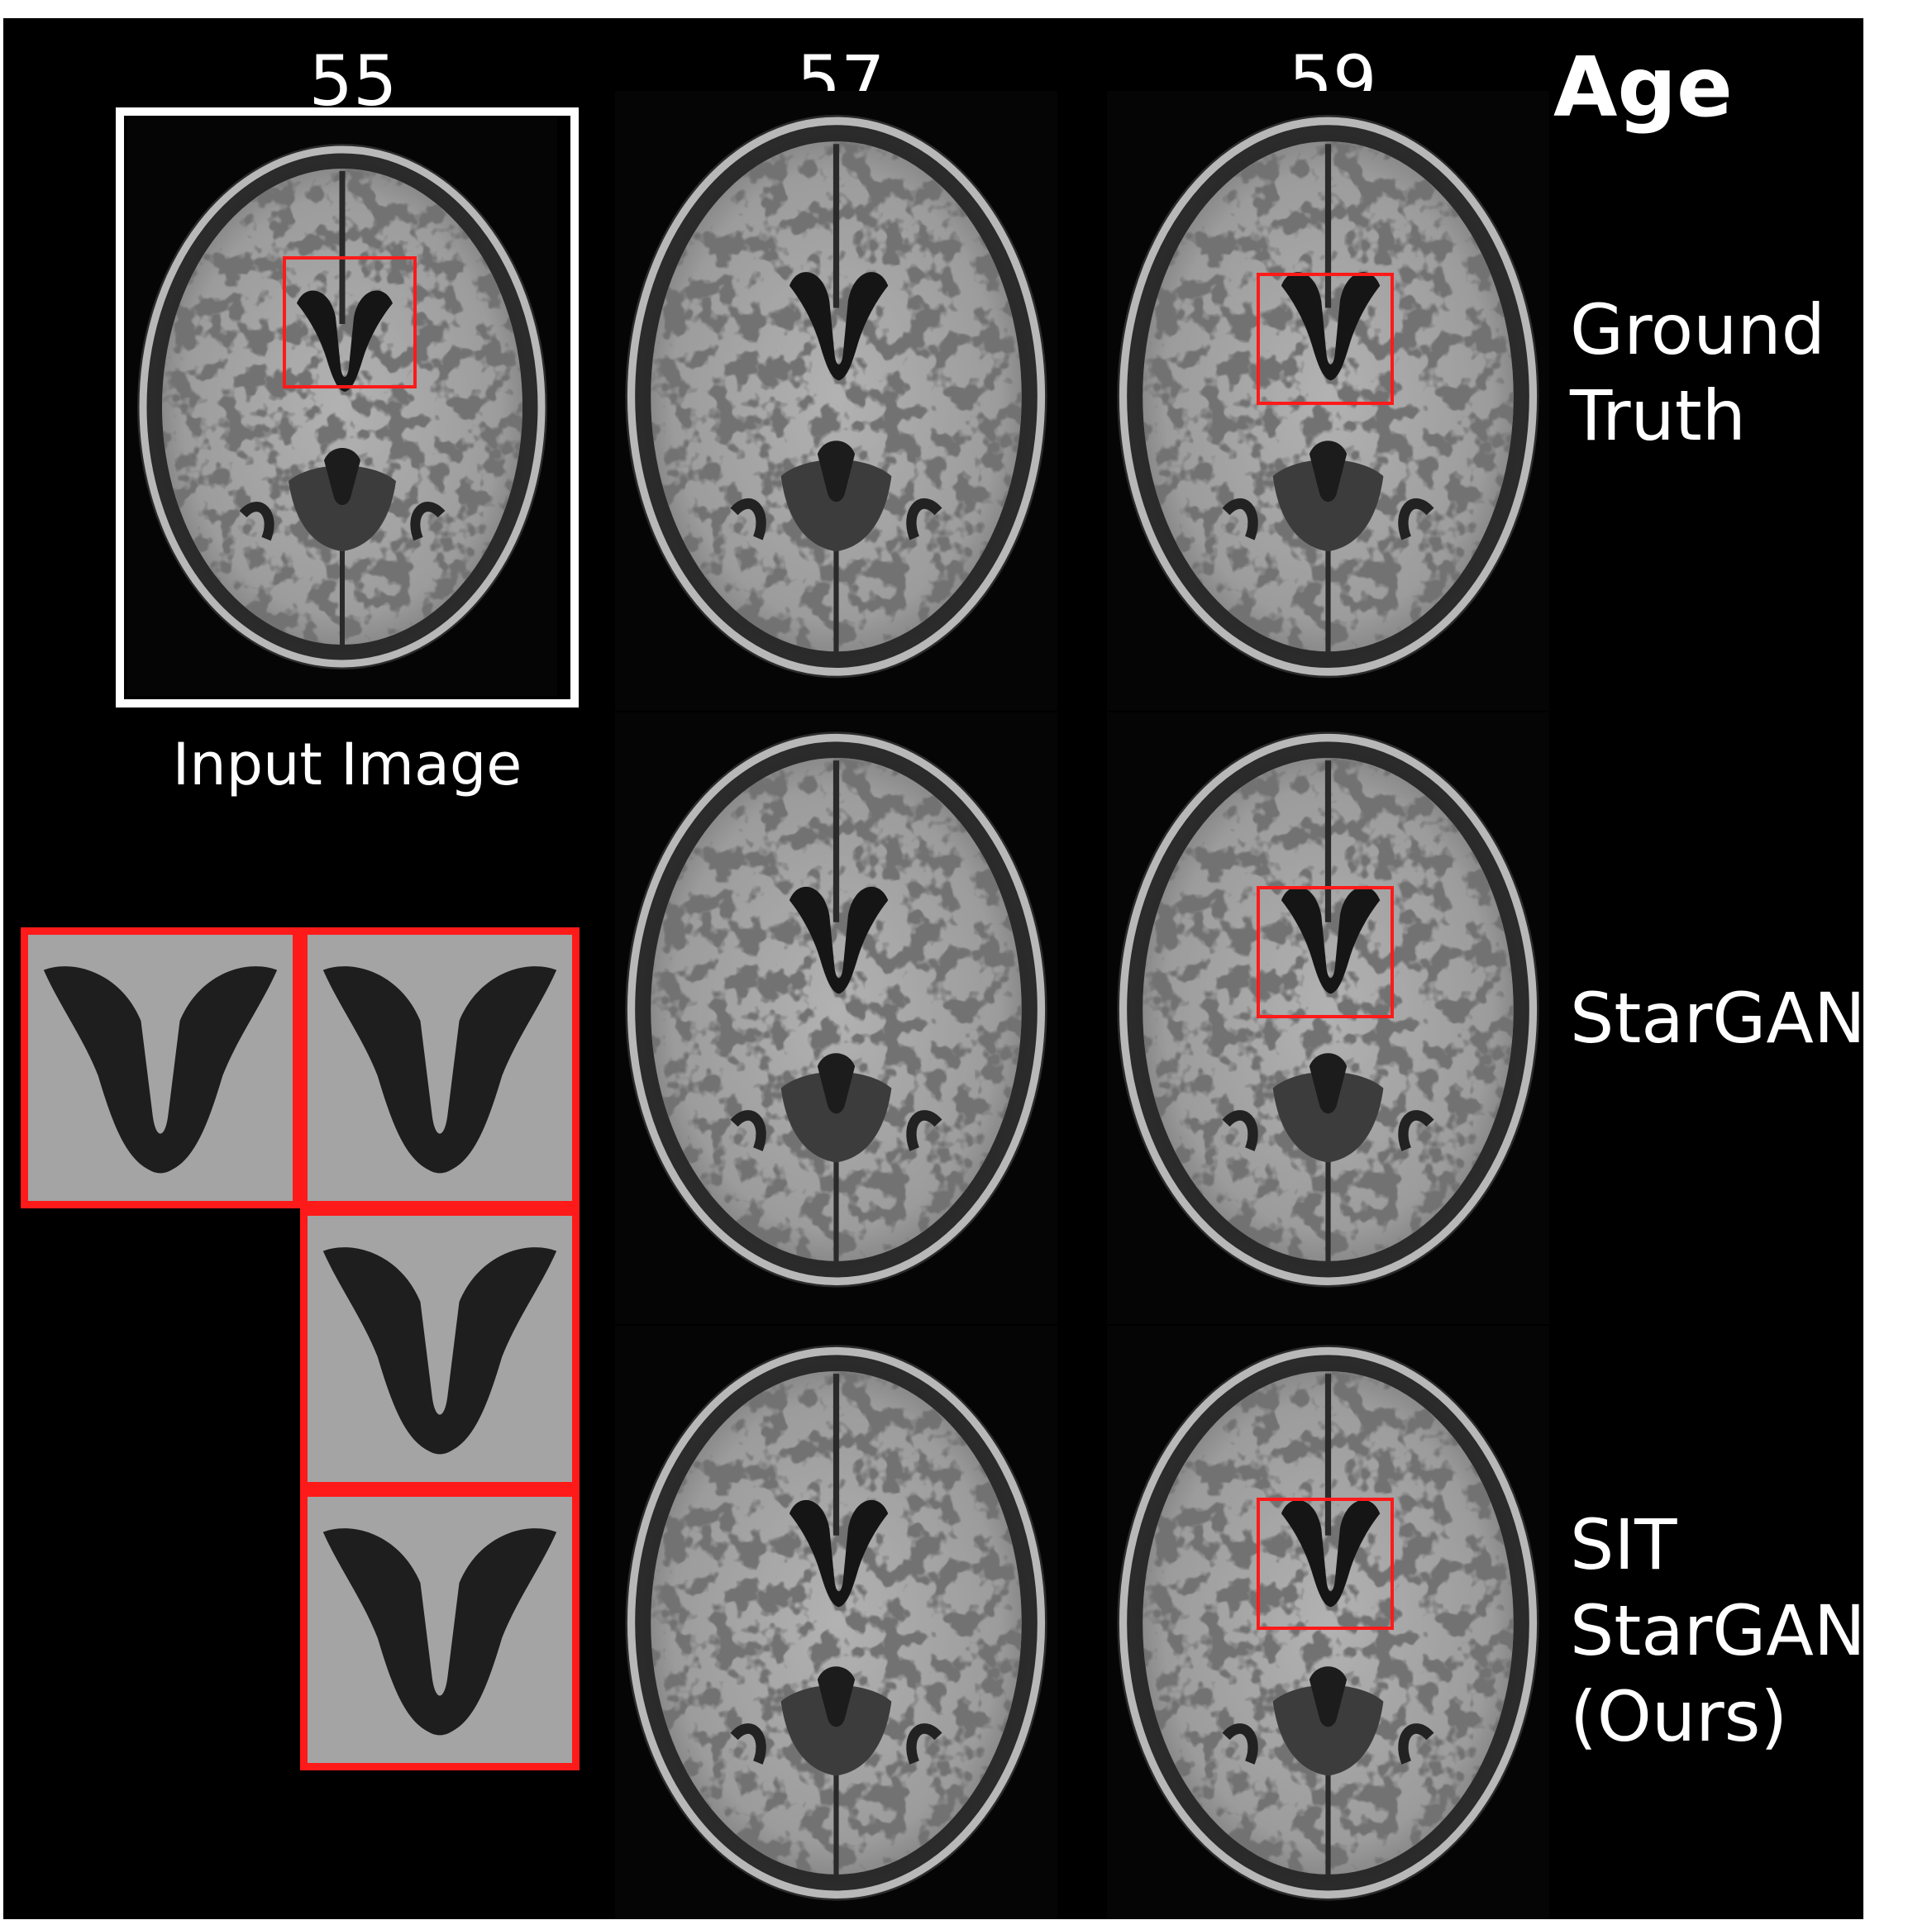 The width and height of the screenshot is (1932, 1920). What do you see at coordinates (160, 1068) in the screenshot?
I see `zoom-inset-input` at bounding box center [160, 1068].